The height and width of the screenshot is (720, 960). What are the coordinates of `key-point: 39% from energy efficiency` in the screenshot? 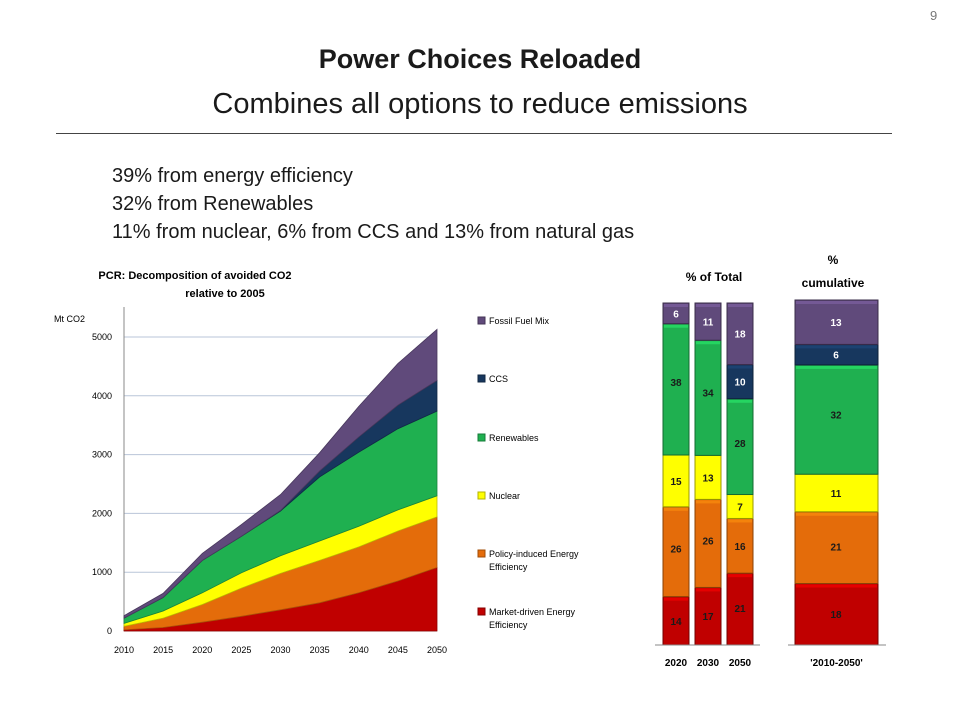 It's located at (232, 176).